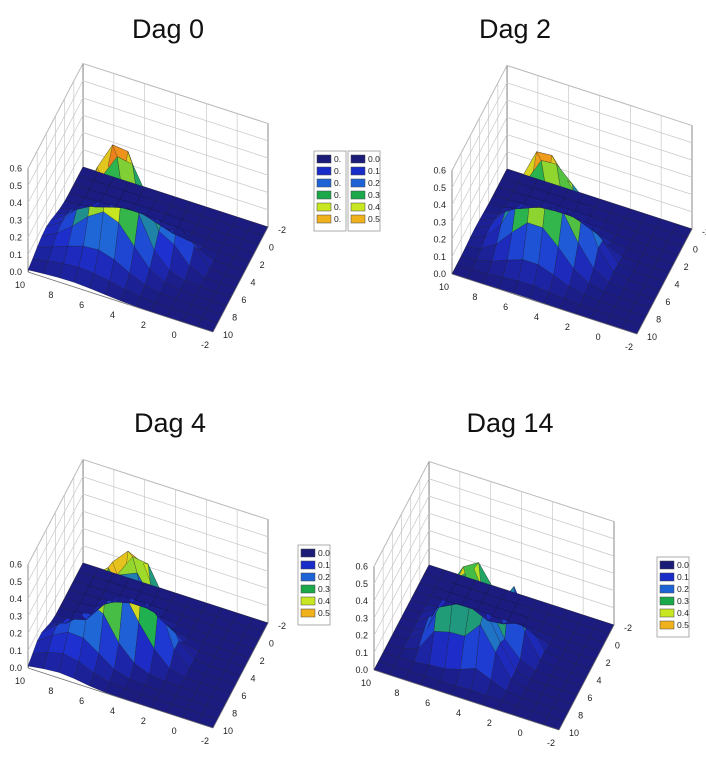  Describe the element at coordinates (589, 698) in the screenshot. I see `y-tick-label: 6` at that location.